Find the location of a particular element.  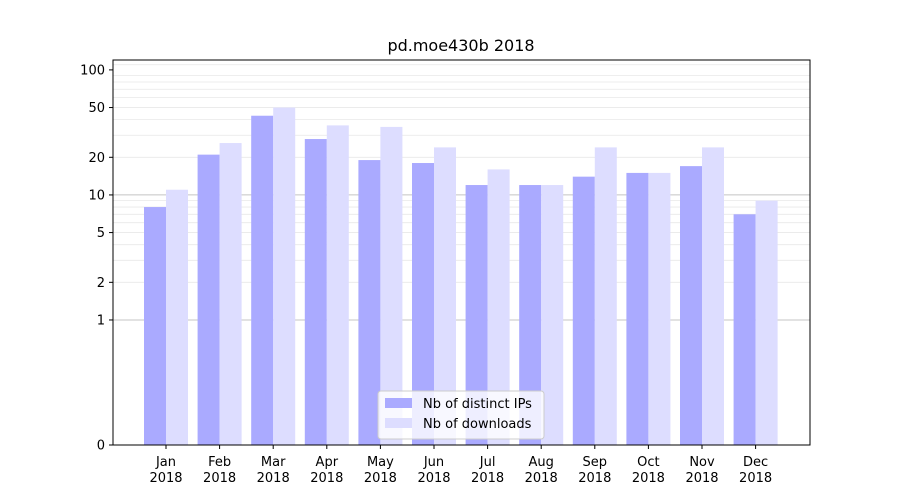

x-tick-label-month: Jun is located at coordinates (433, 462).